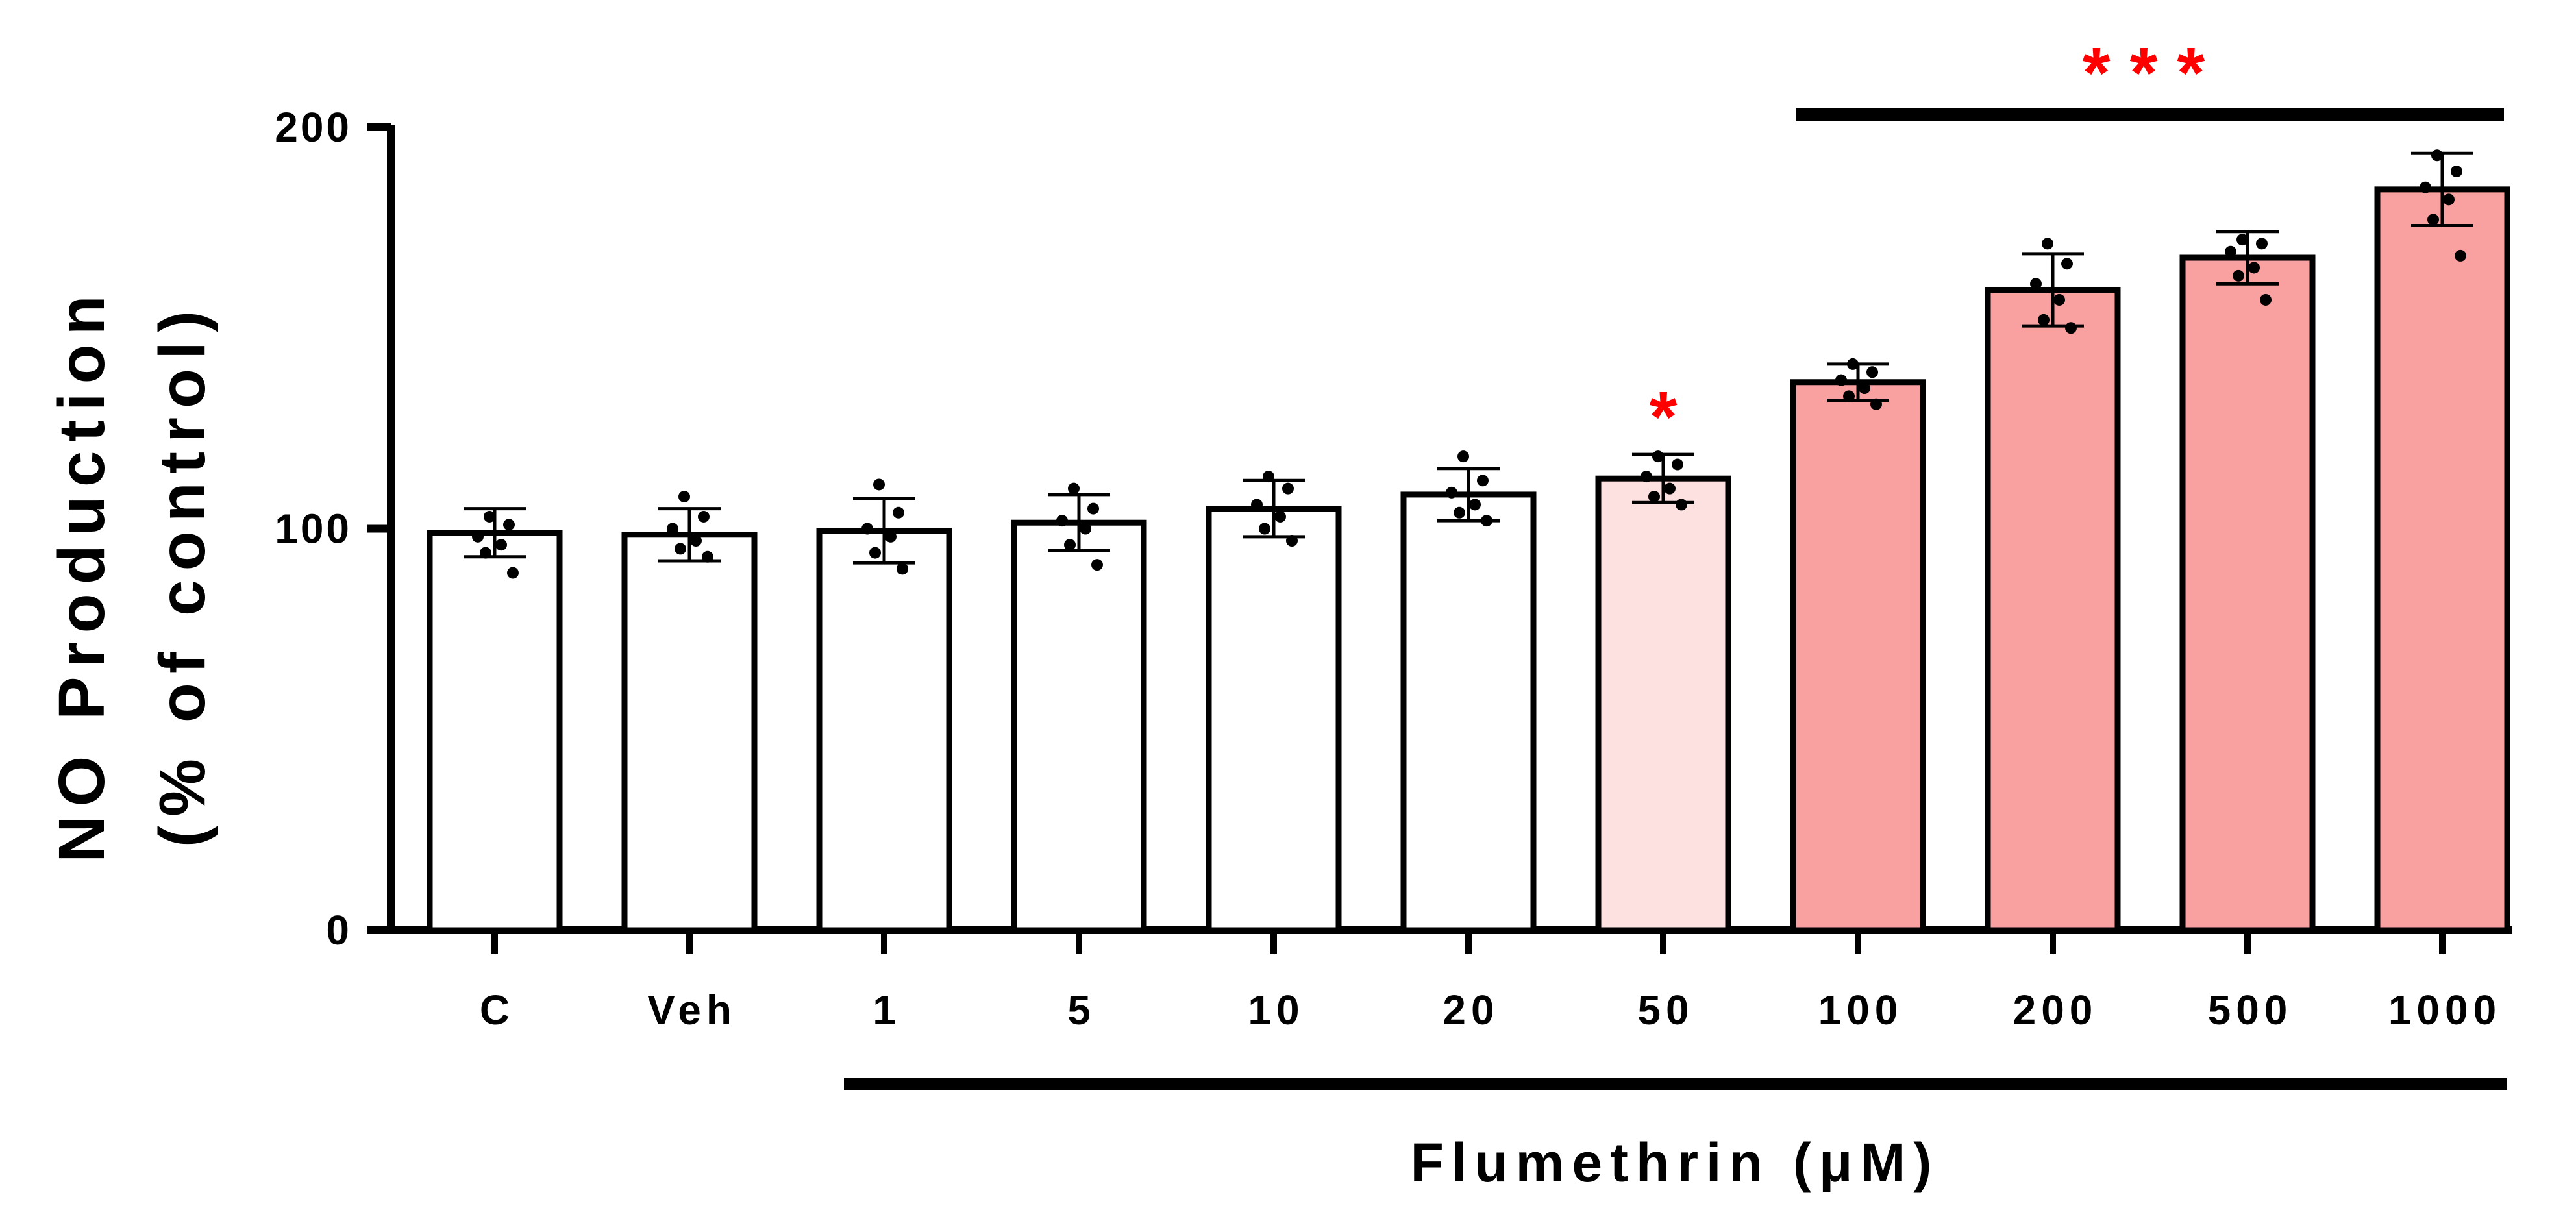 The image size is (2576, 1221). I want to click on x-tick-label: C, so click(497, 1010).